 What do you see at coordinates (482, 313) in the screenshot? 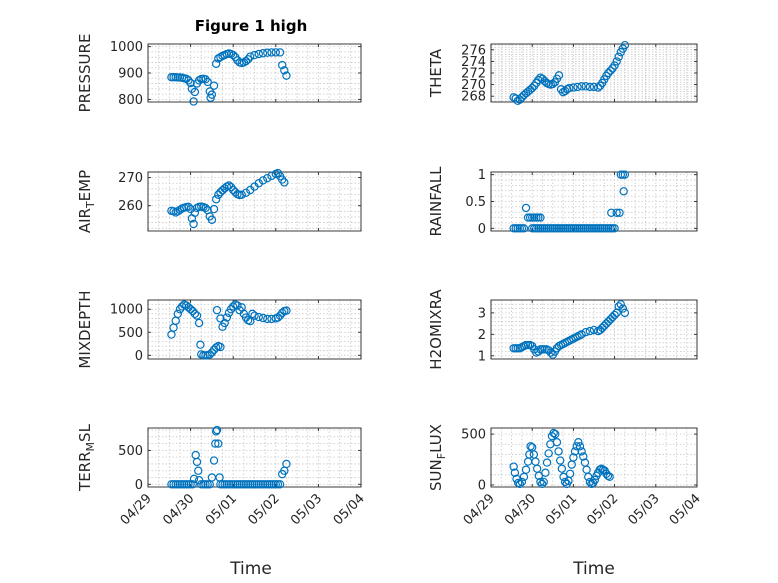
I see `y-tick-label: 3` at bounding box center [482, 313].